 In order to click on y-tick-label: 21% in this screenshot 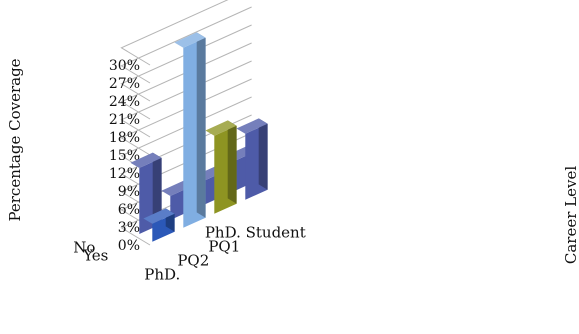, I will do `click(124, 120)`.